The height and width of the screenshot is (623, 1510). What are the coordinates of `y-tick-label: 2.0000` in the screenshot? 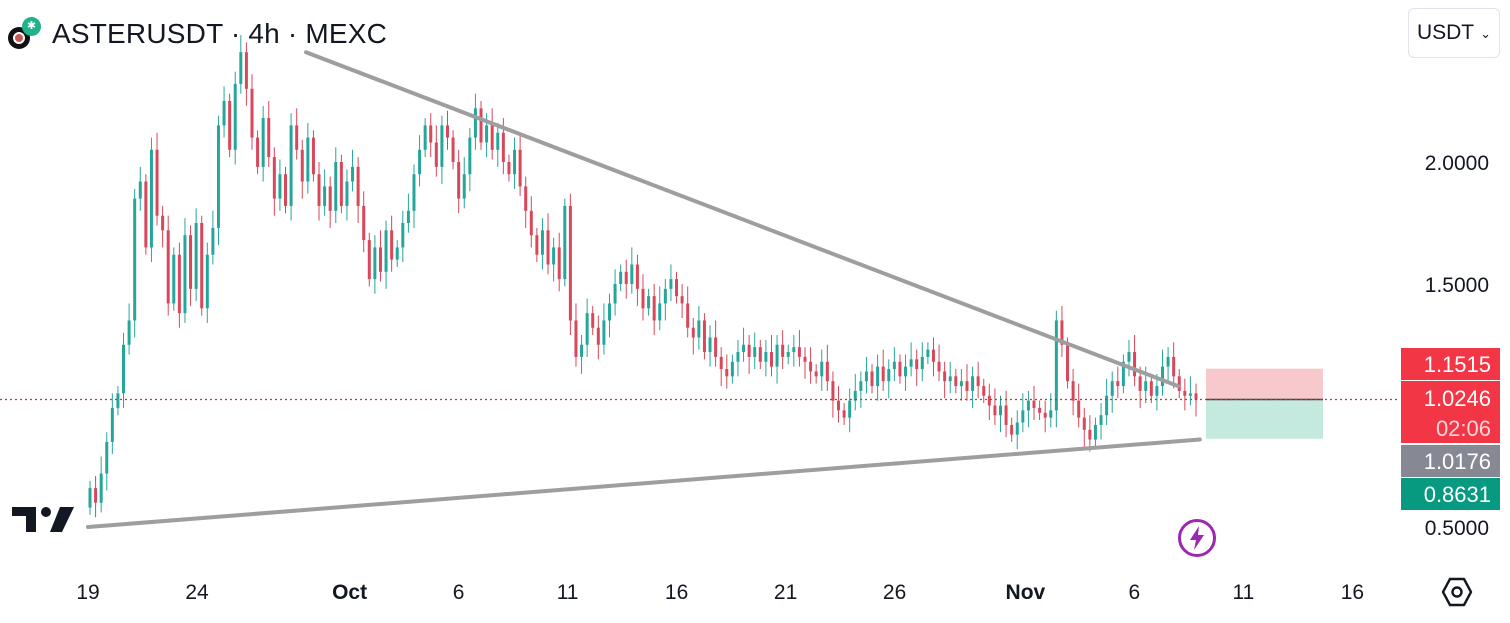 It's located at (1457, 163).